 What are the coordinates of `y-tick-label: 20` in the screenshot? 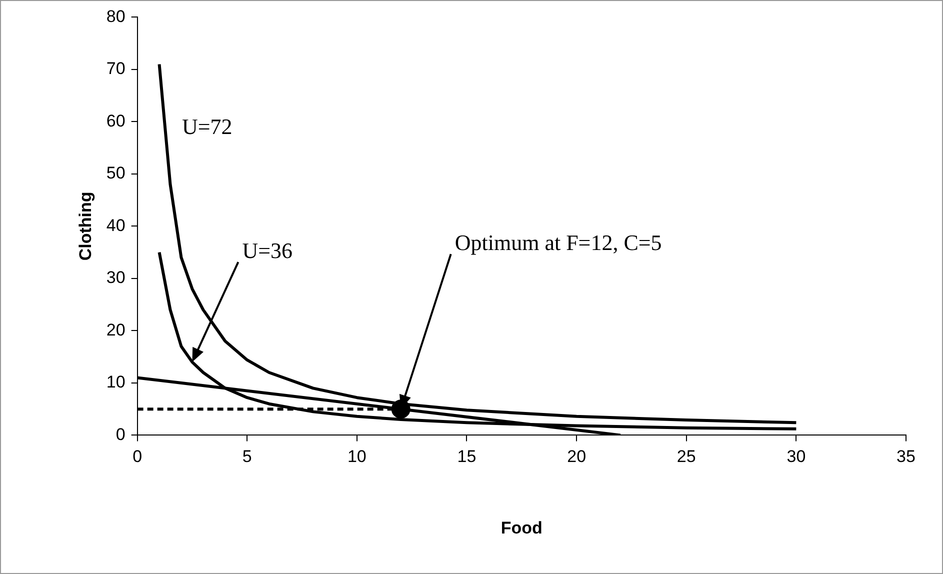 It's located at (116, 330).